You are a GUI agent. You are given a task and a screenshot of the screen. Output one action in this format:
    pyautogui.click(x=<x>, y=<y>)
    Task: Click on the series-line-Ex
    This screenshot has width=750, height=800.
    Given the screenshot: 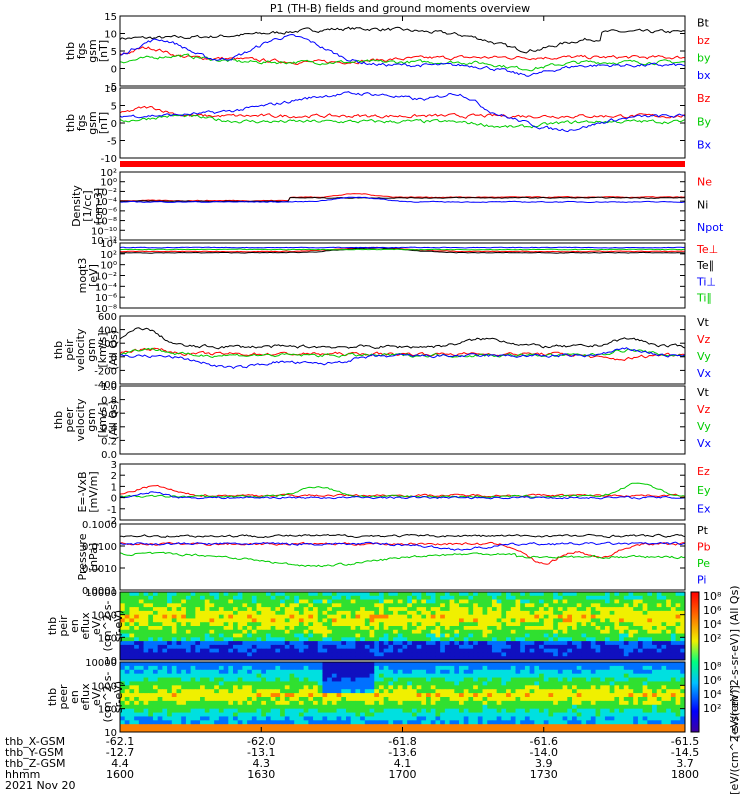 What is the action you would take?
    pyautogui.click(x=402, y=495)
    